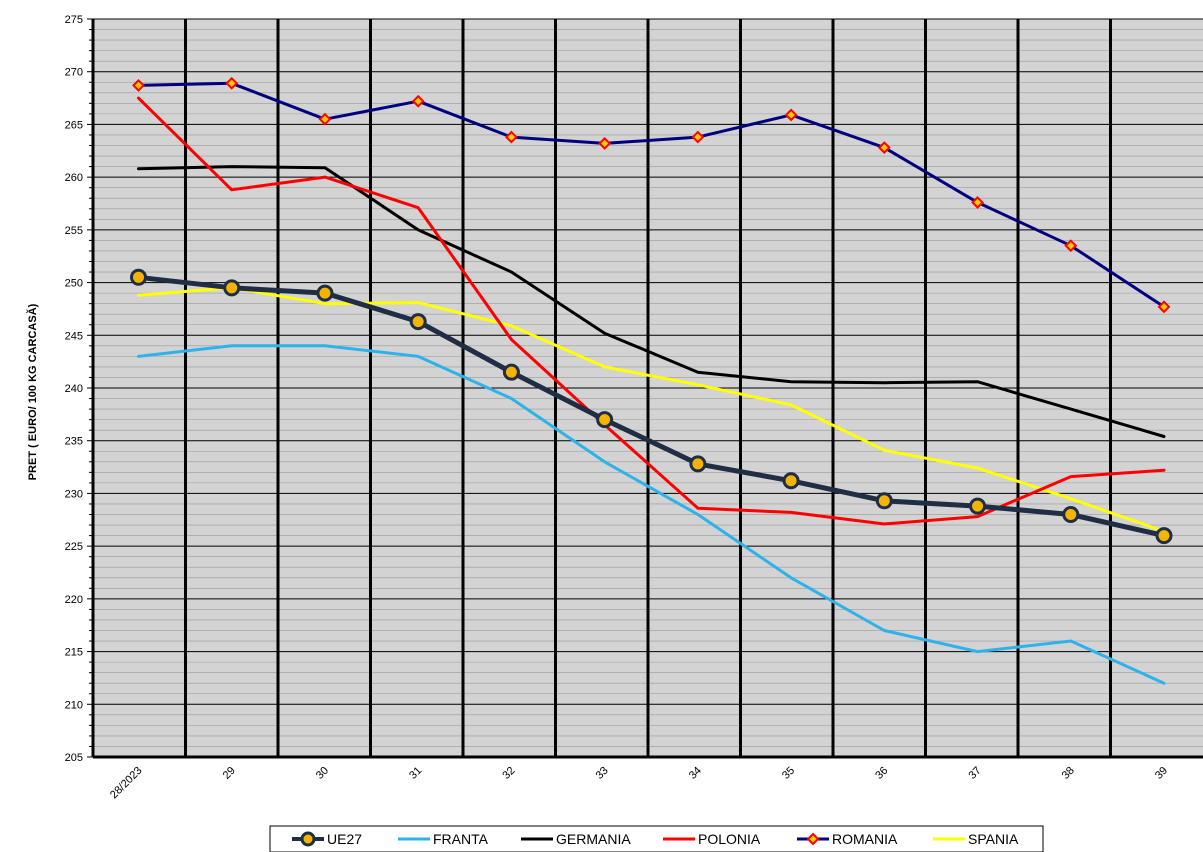  I want to click on y-tick-label: 270, so click(74, 73).